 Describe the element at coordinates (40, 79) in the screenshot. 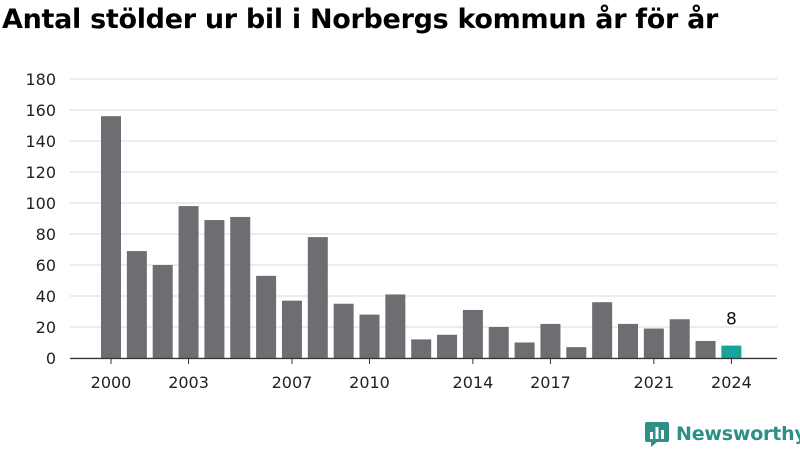

I see `y-tick-label: 180` at that location.